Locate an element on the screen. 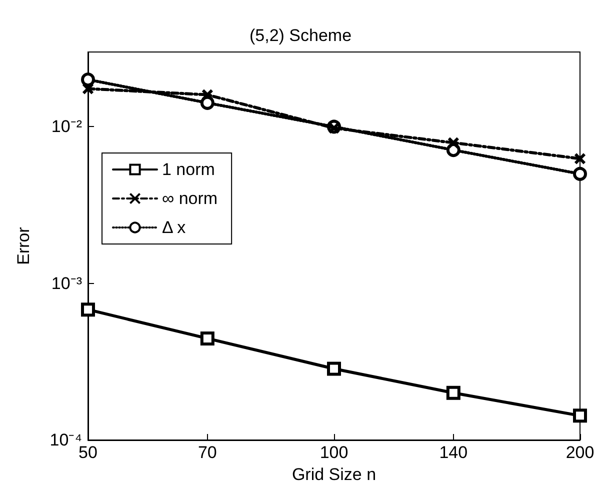  x-tick-label: 140 is located at coordinates (453, 452).